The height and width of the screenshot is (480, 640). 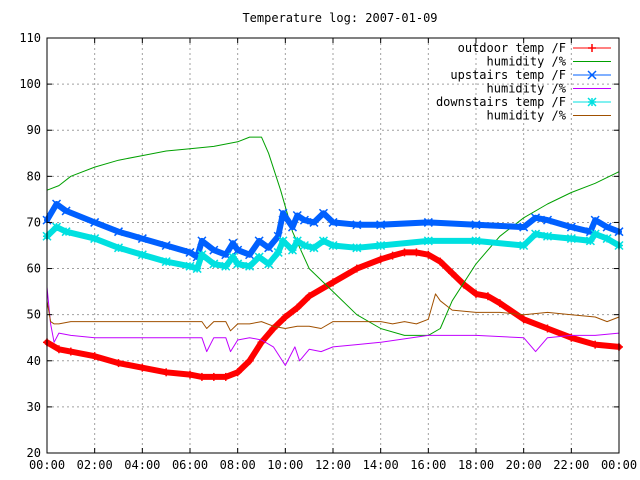 I want to click on legend-entry: upstairs temp /F, so click(x=530, y=75).